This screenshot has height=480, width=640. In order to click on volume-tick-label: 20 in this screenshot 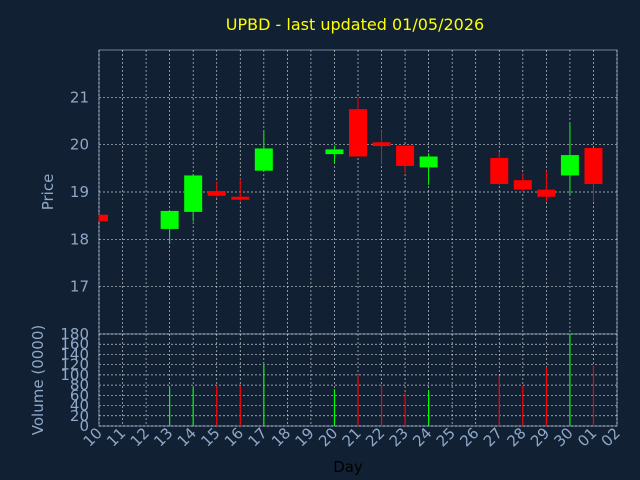, I will do `click(79, 416)`.